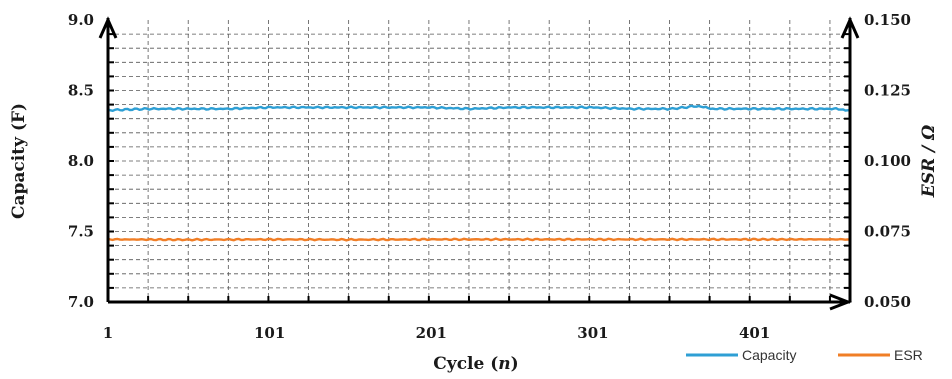  Describe the element at coordinates (81, 91) in the screenshot. I see `y-left-tick-label: 8.5` at that location.